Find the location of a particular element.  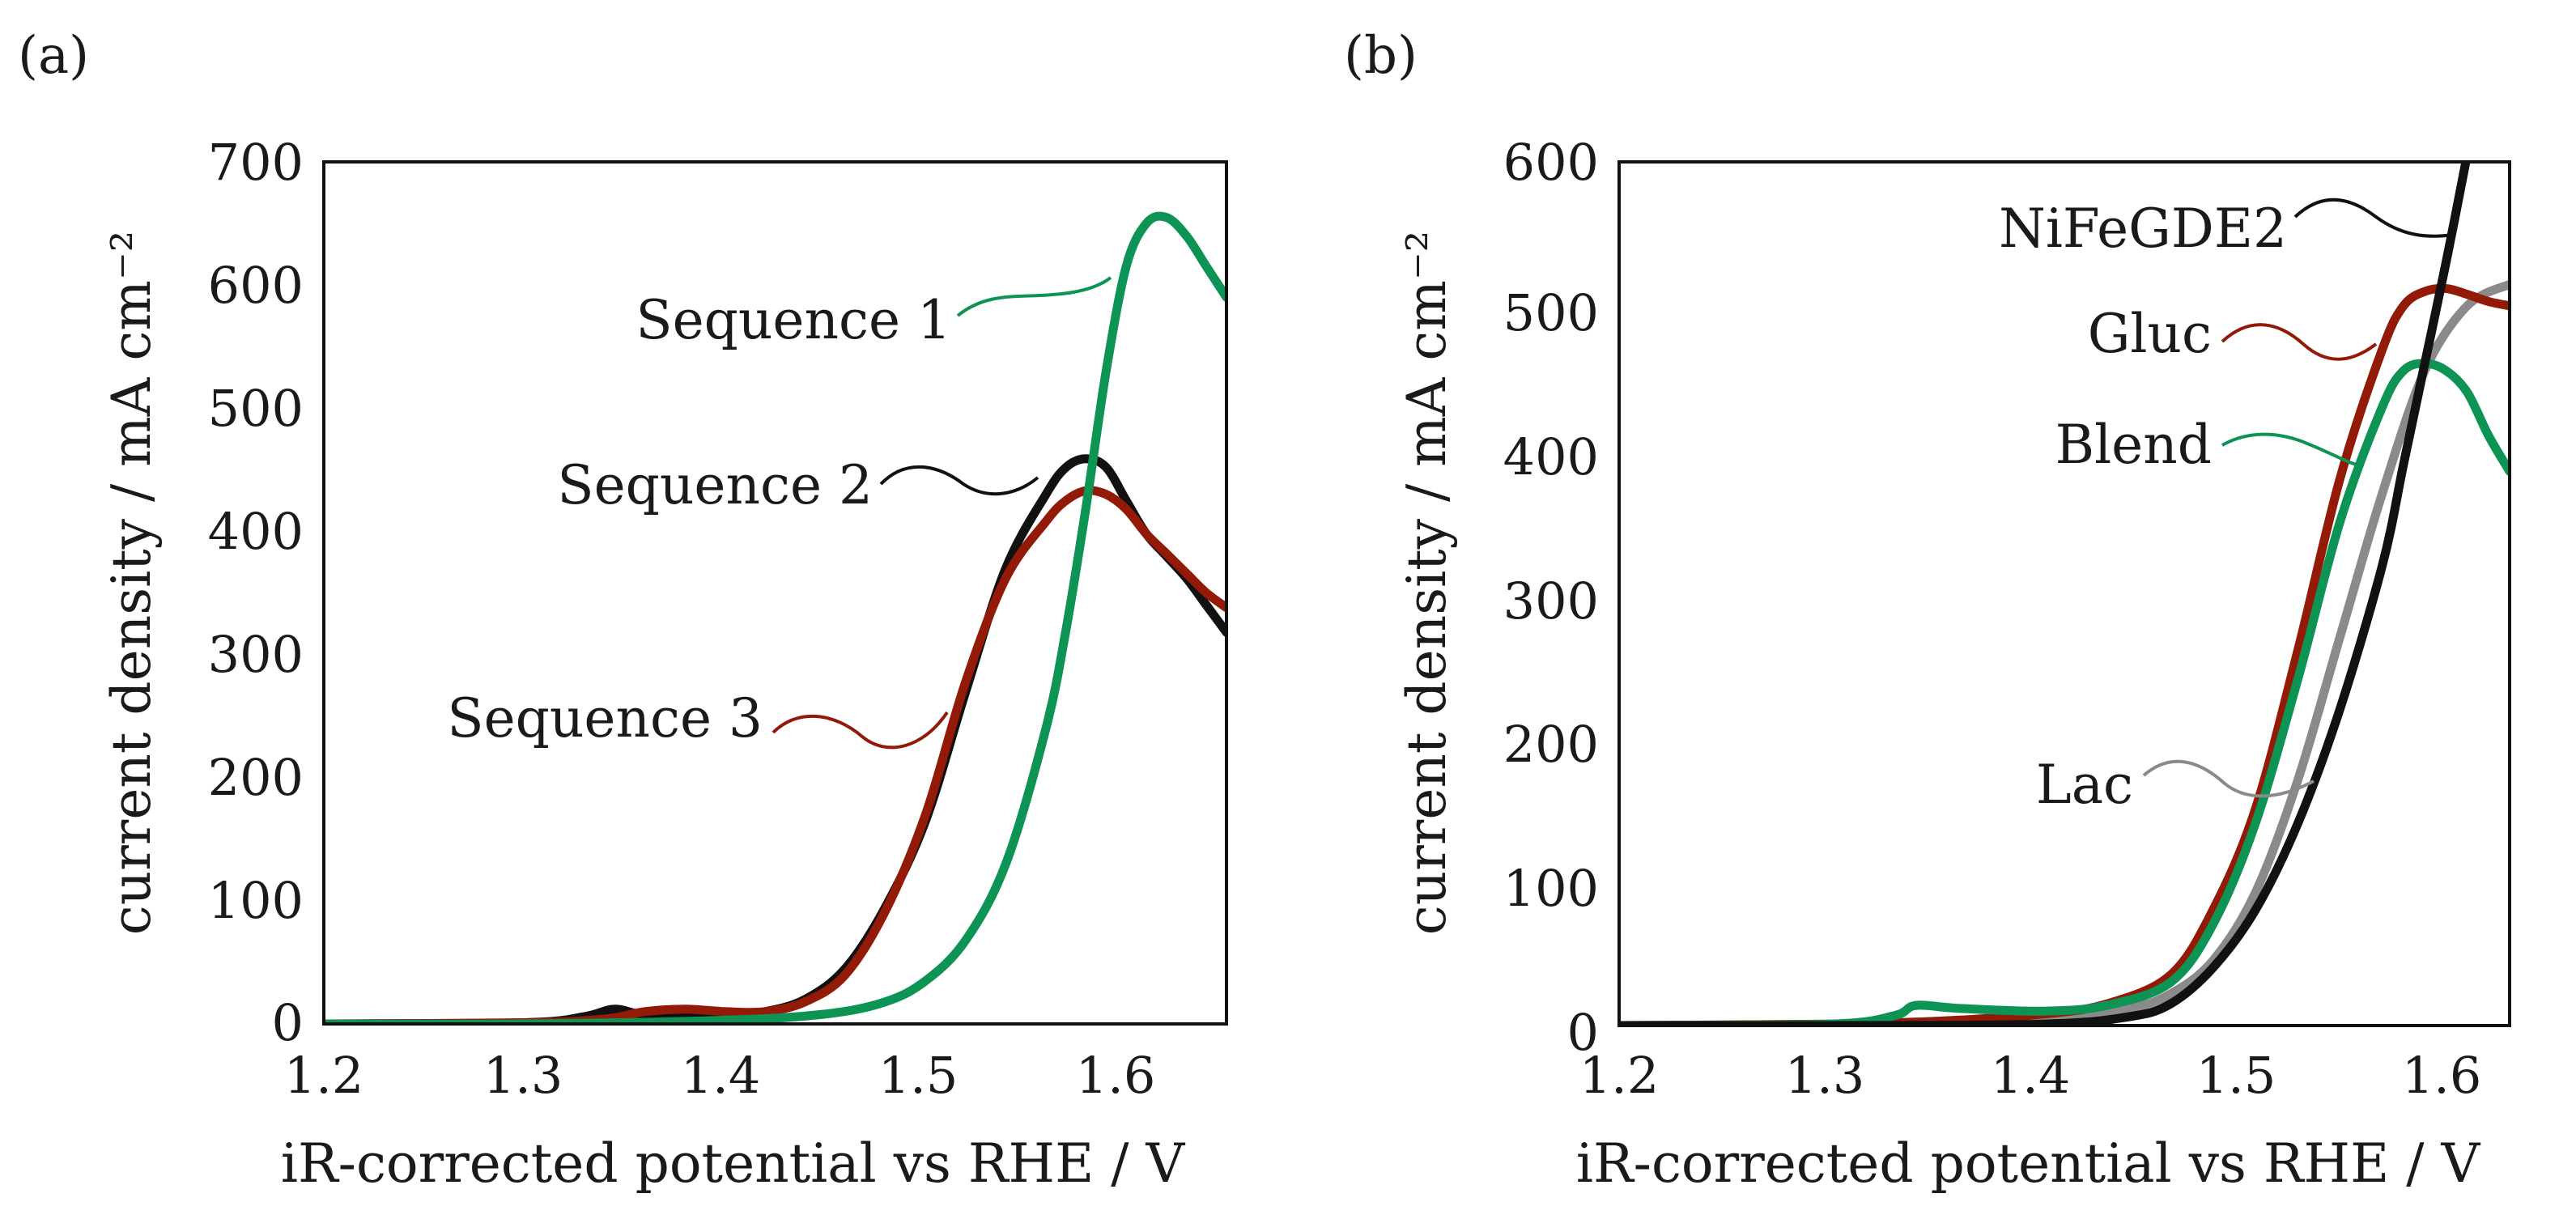

leader-line-gluc is located at coordinates (2299, 342).